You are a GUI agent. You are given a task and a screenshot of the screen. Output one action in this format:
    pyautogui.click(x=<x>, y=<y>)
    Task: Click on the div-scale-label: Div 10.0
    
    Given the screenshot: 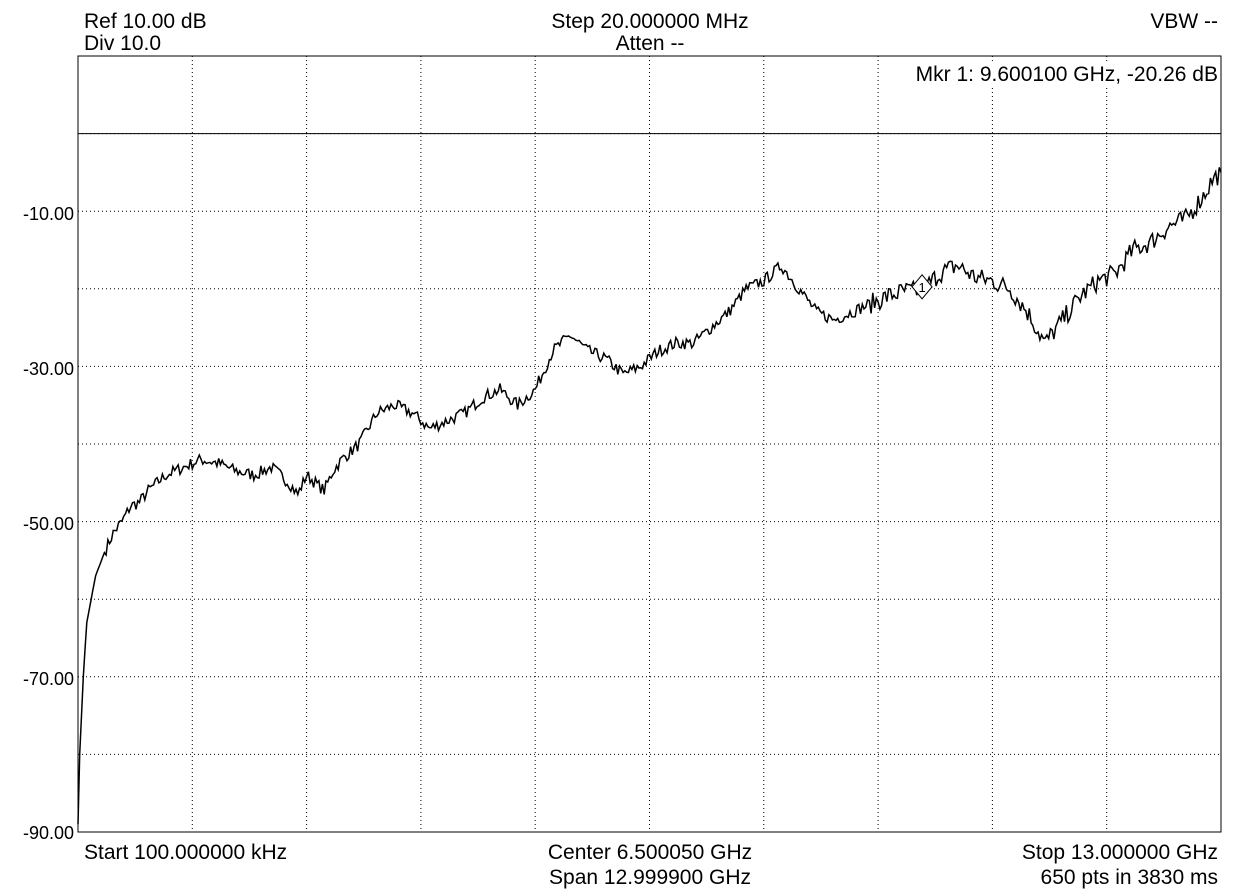 What is the action you would take?
    pyautogui.click(x=123, y=43)
    